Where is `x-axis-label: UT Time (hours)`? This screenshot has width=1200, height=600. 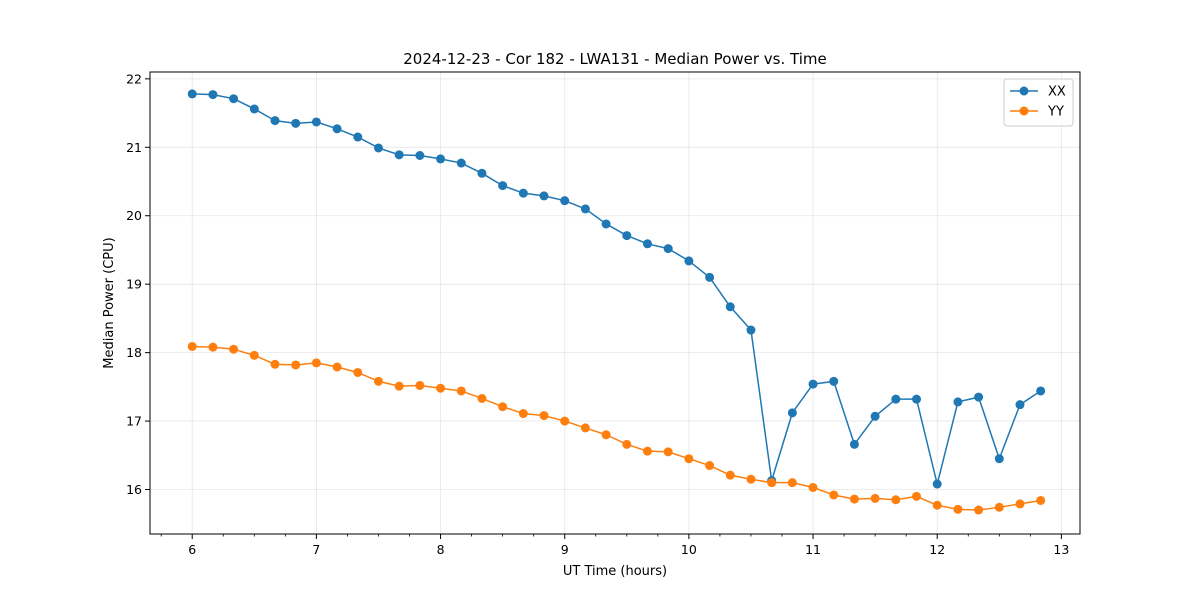 x-axis-label: UT Time (hours) is located at coordinates (615, 571).